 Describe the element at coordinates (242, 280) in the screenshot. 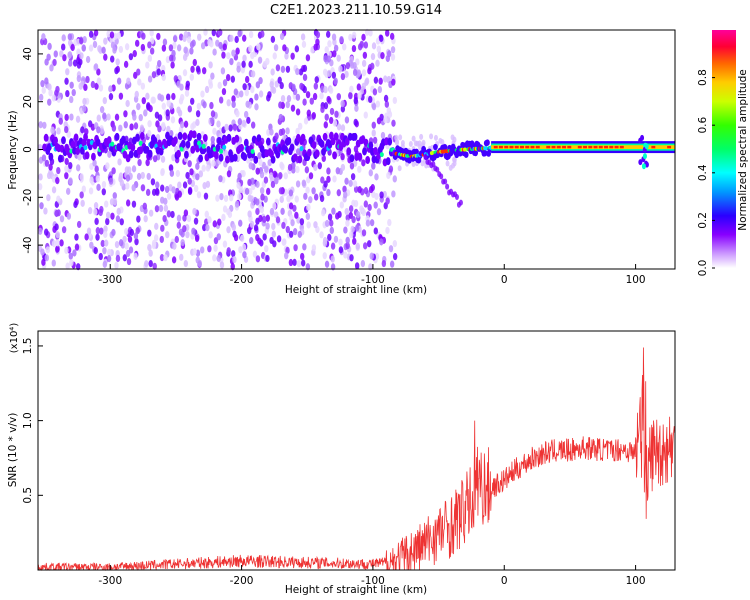

I see `x-tick-label: -200` at that location.